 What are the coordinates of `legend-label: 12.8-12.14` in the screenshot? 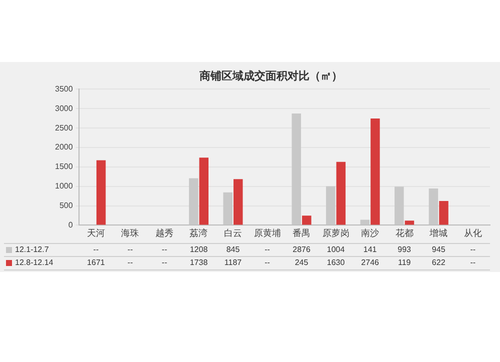 It's located at (34, 263).